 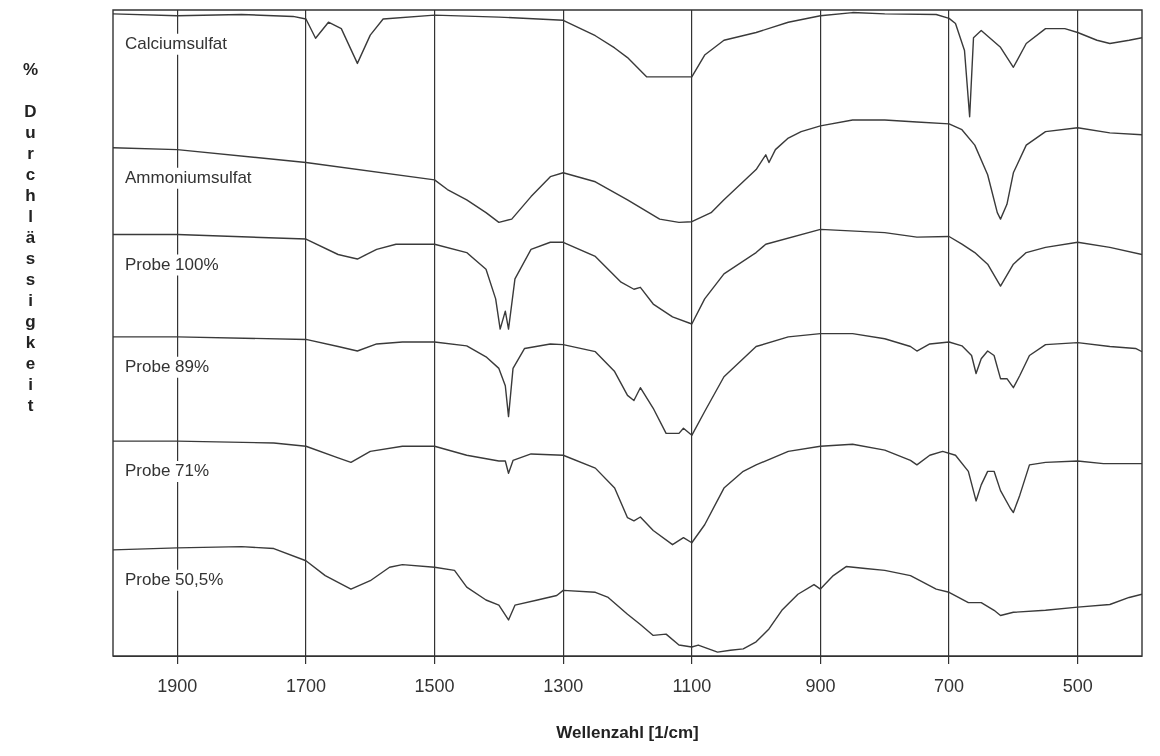 I want to click on x-tick-label: 500, so click(x=1077, y=685).